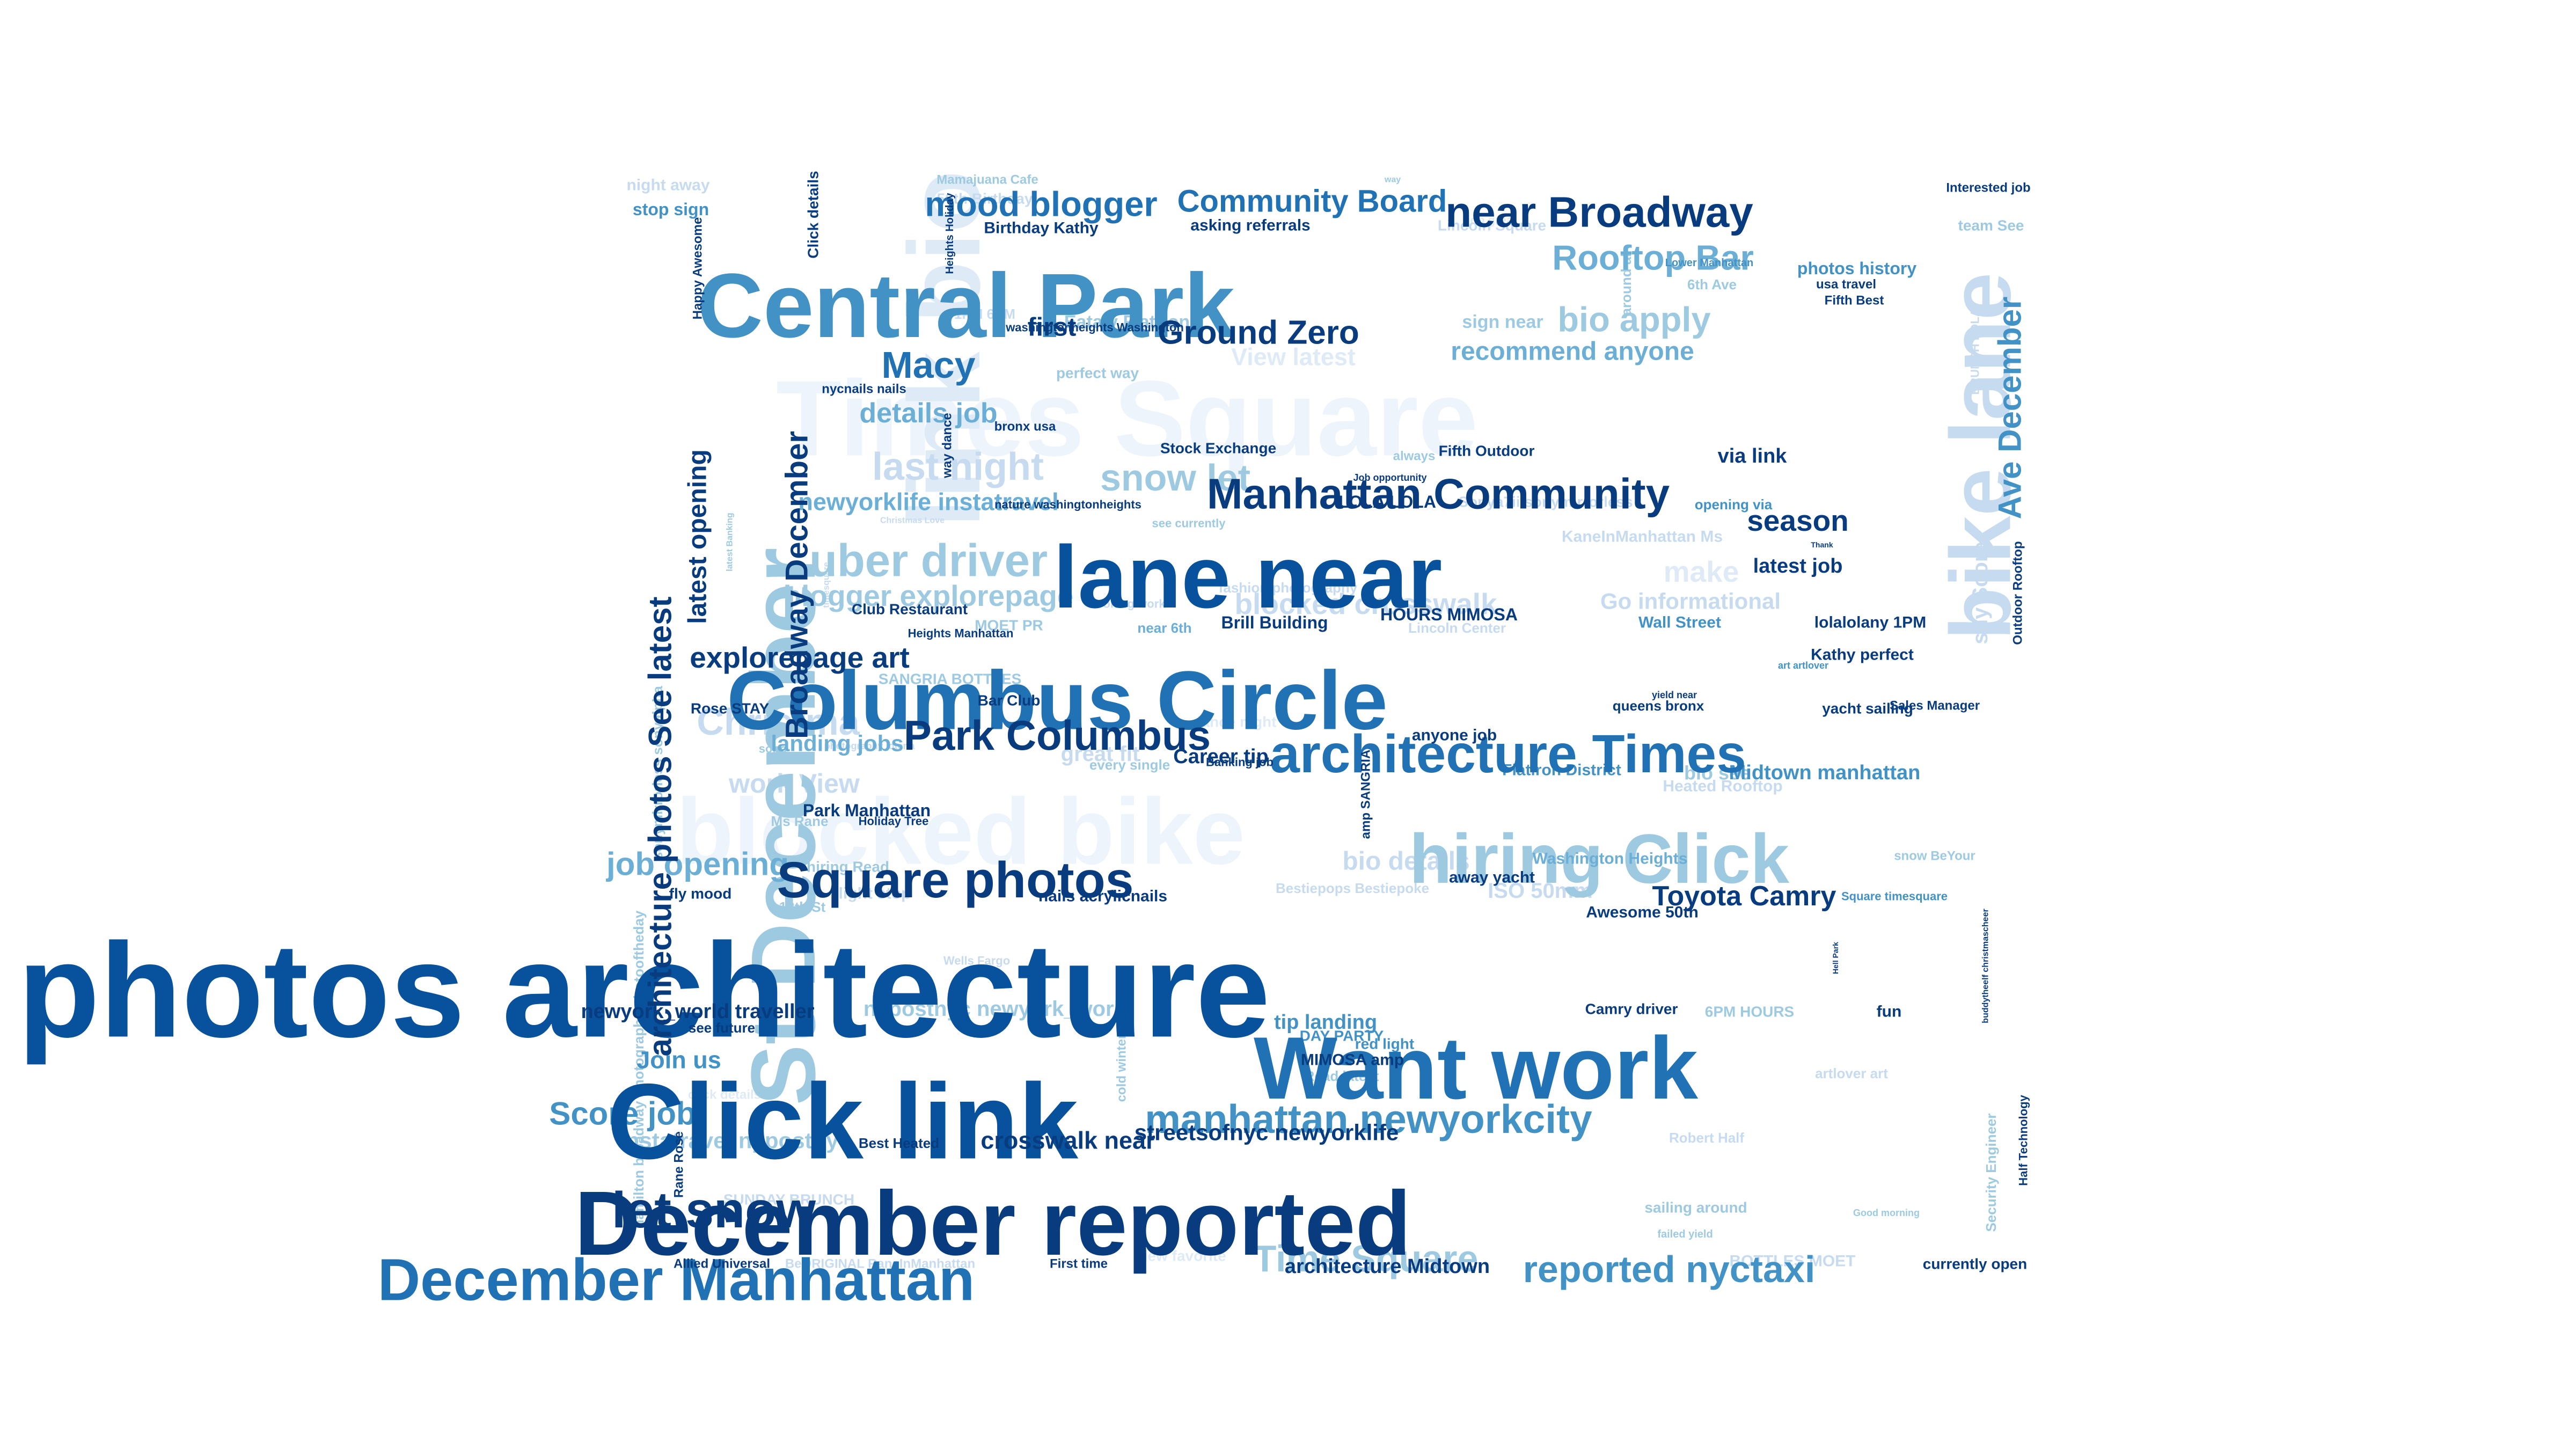  What do you see at coordinates (1258, 333) in the screenshot?
I see `word-ground-zero: Ground Zero` at bounding box center [1258, 333].